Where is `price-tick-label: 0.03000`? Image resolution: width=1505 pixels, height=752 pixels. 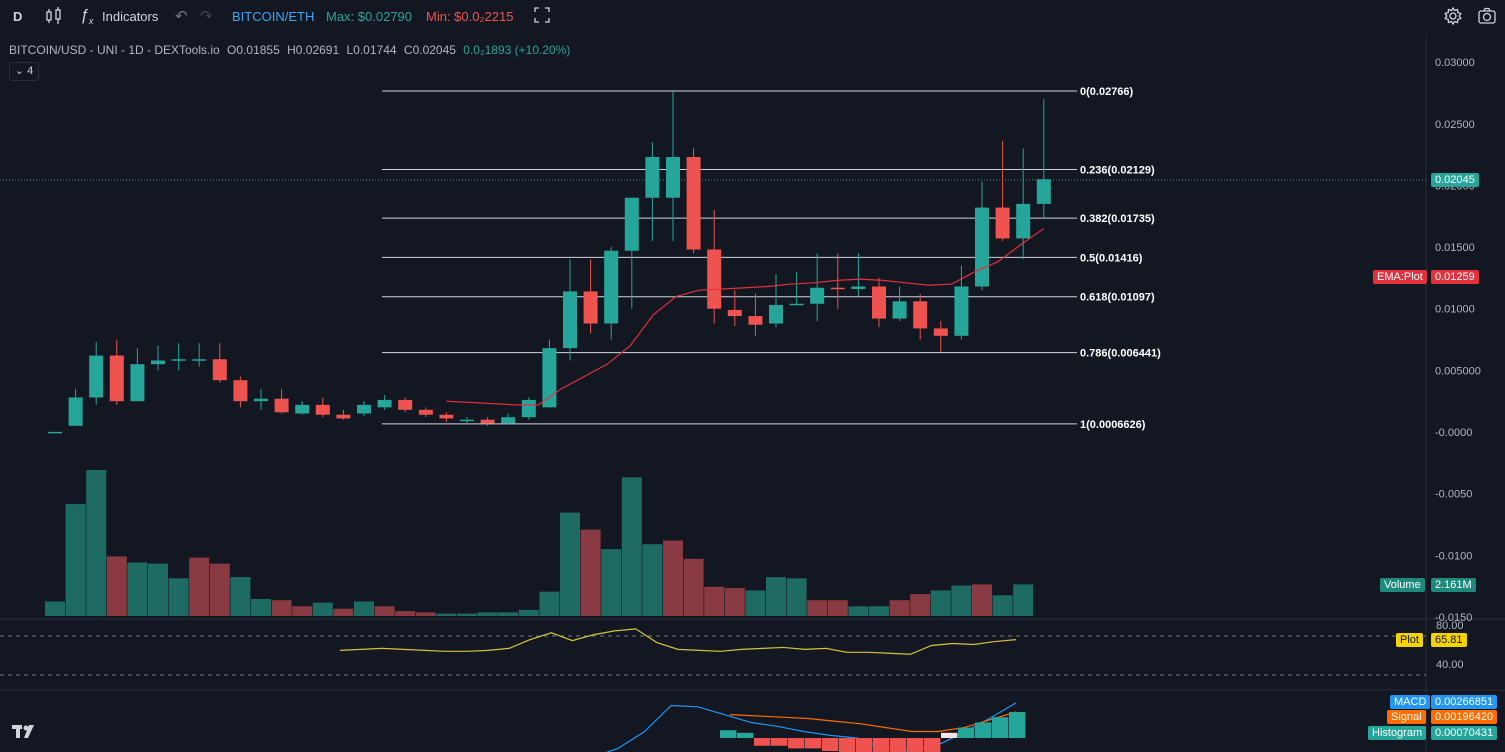
price-tick-label: 0.03000 is located at coordinates (1455, 63).